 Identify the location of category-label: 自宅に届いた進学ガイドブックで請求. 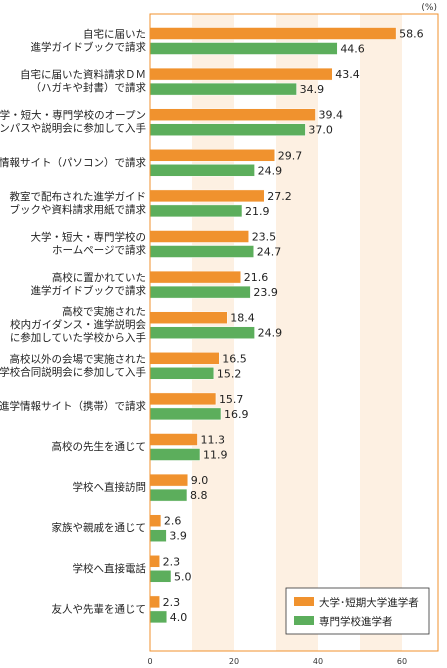
(89, 41).